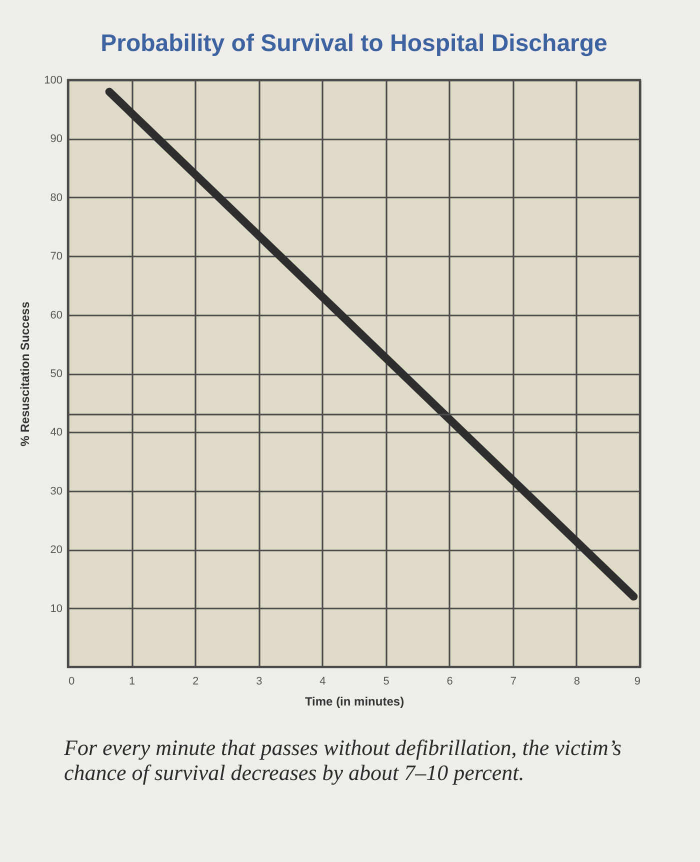  I want to click on x-tick-label: 1, so click(132, 682).